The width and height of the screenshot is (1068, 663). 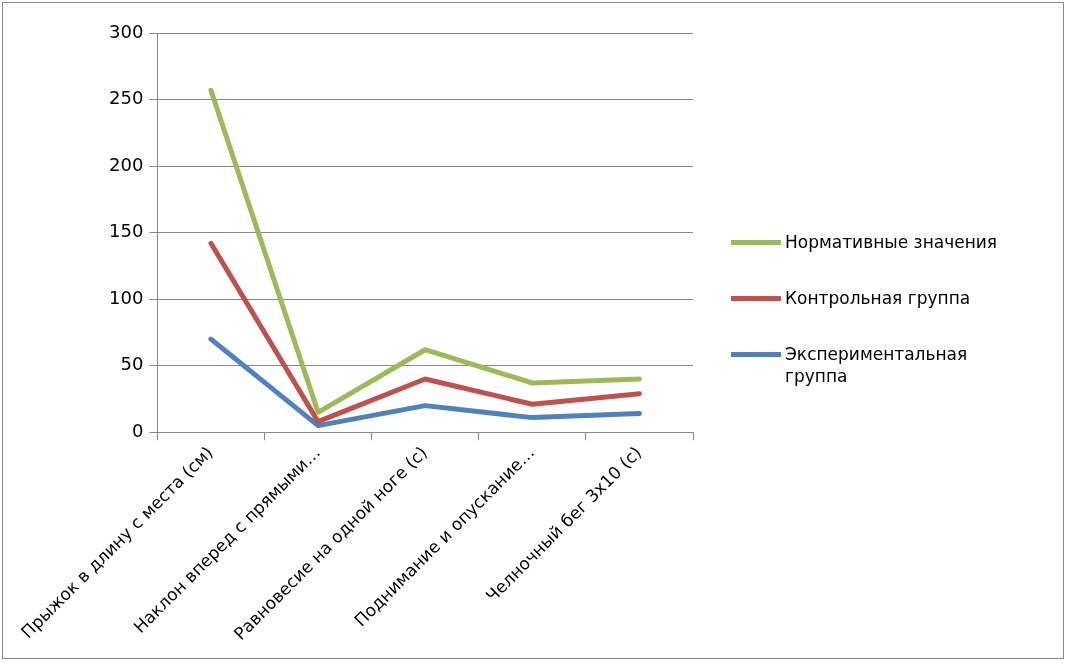 I want to click on y-tick-label: 50, so click(x=132, y=364).